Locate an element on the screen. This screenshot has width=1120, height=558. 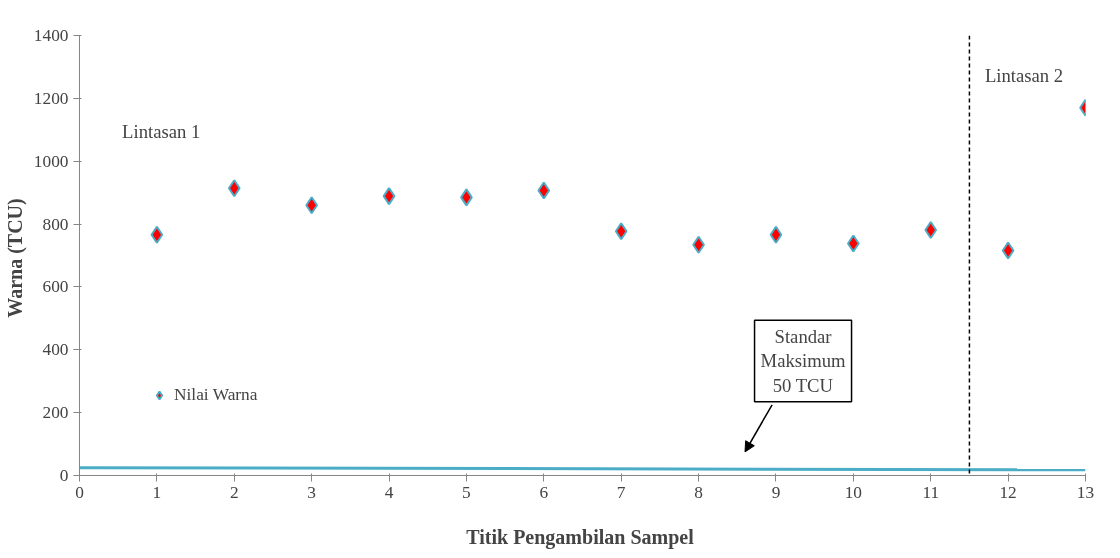
x-tick-label: 7 is located at coordinates (621, 492).